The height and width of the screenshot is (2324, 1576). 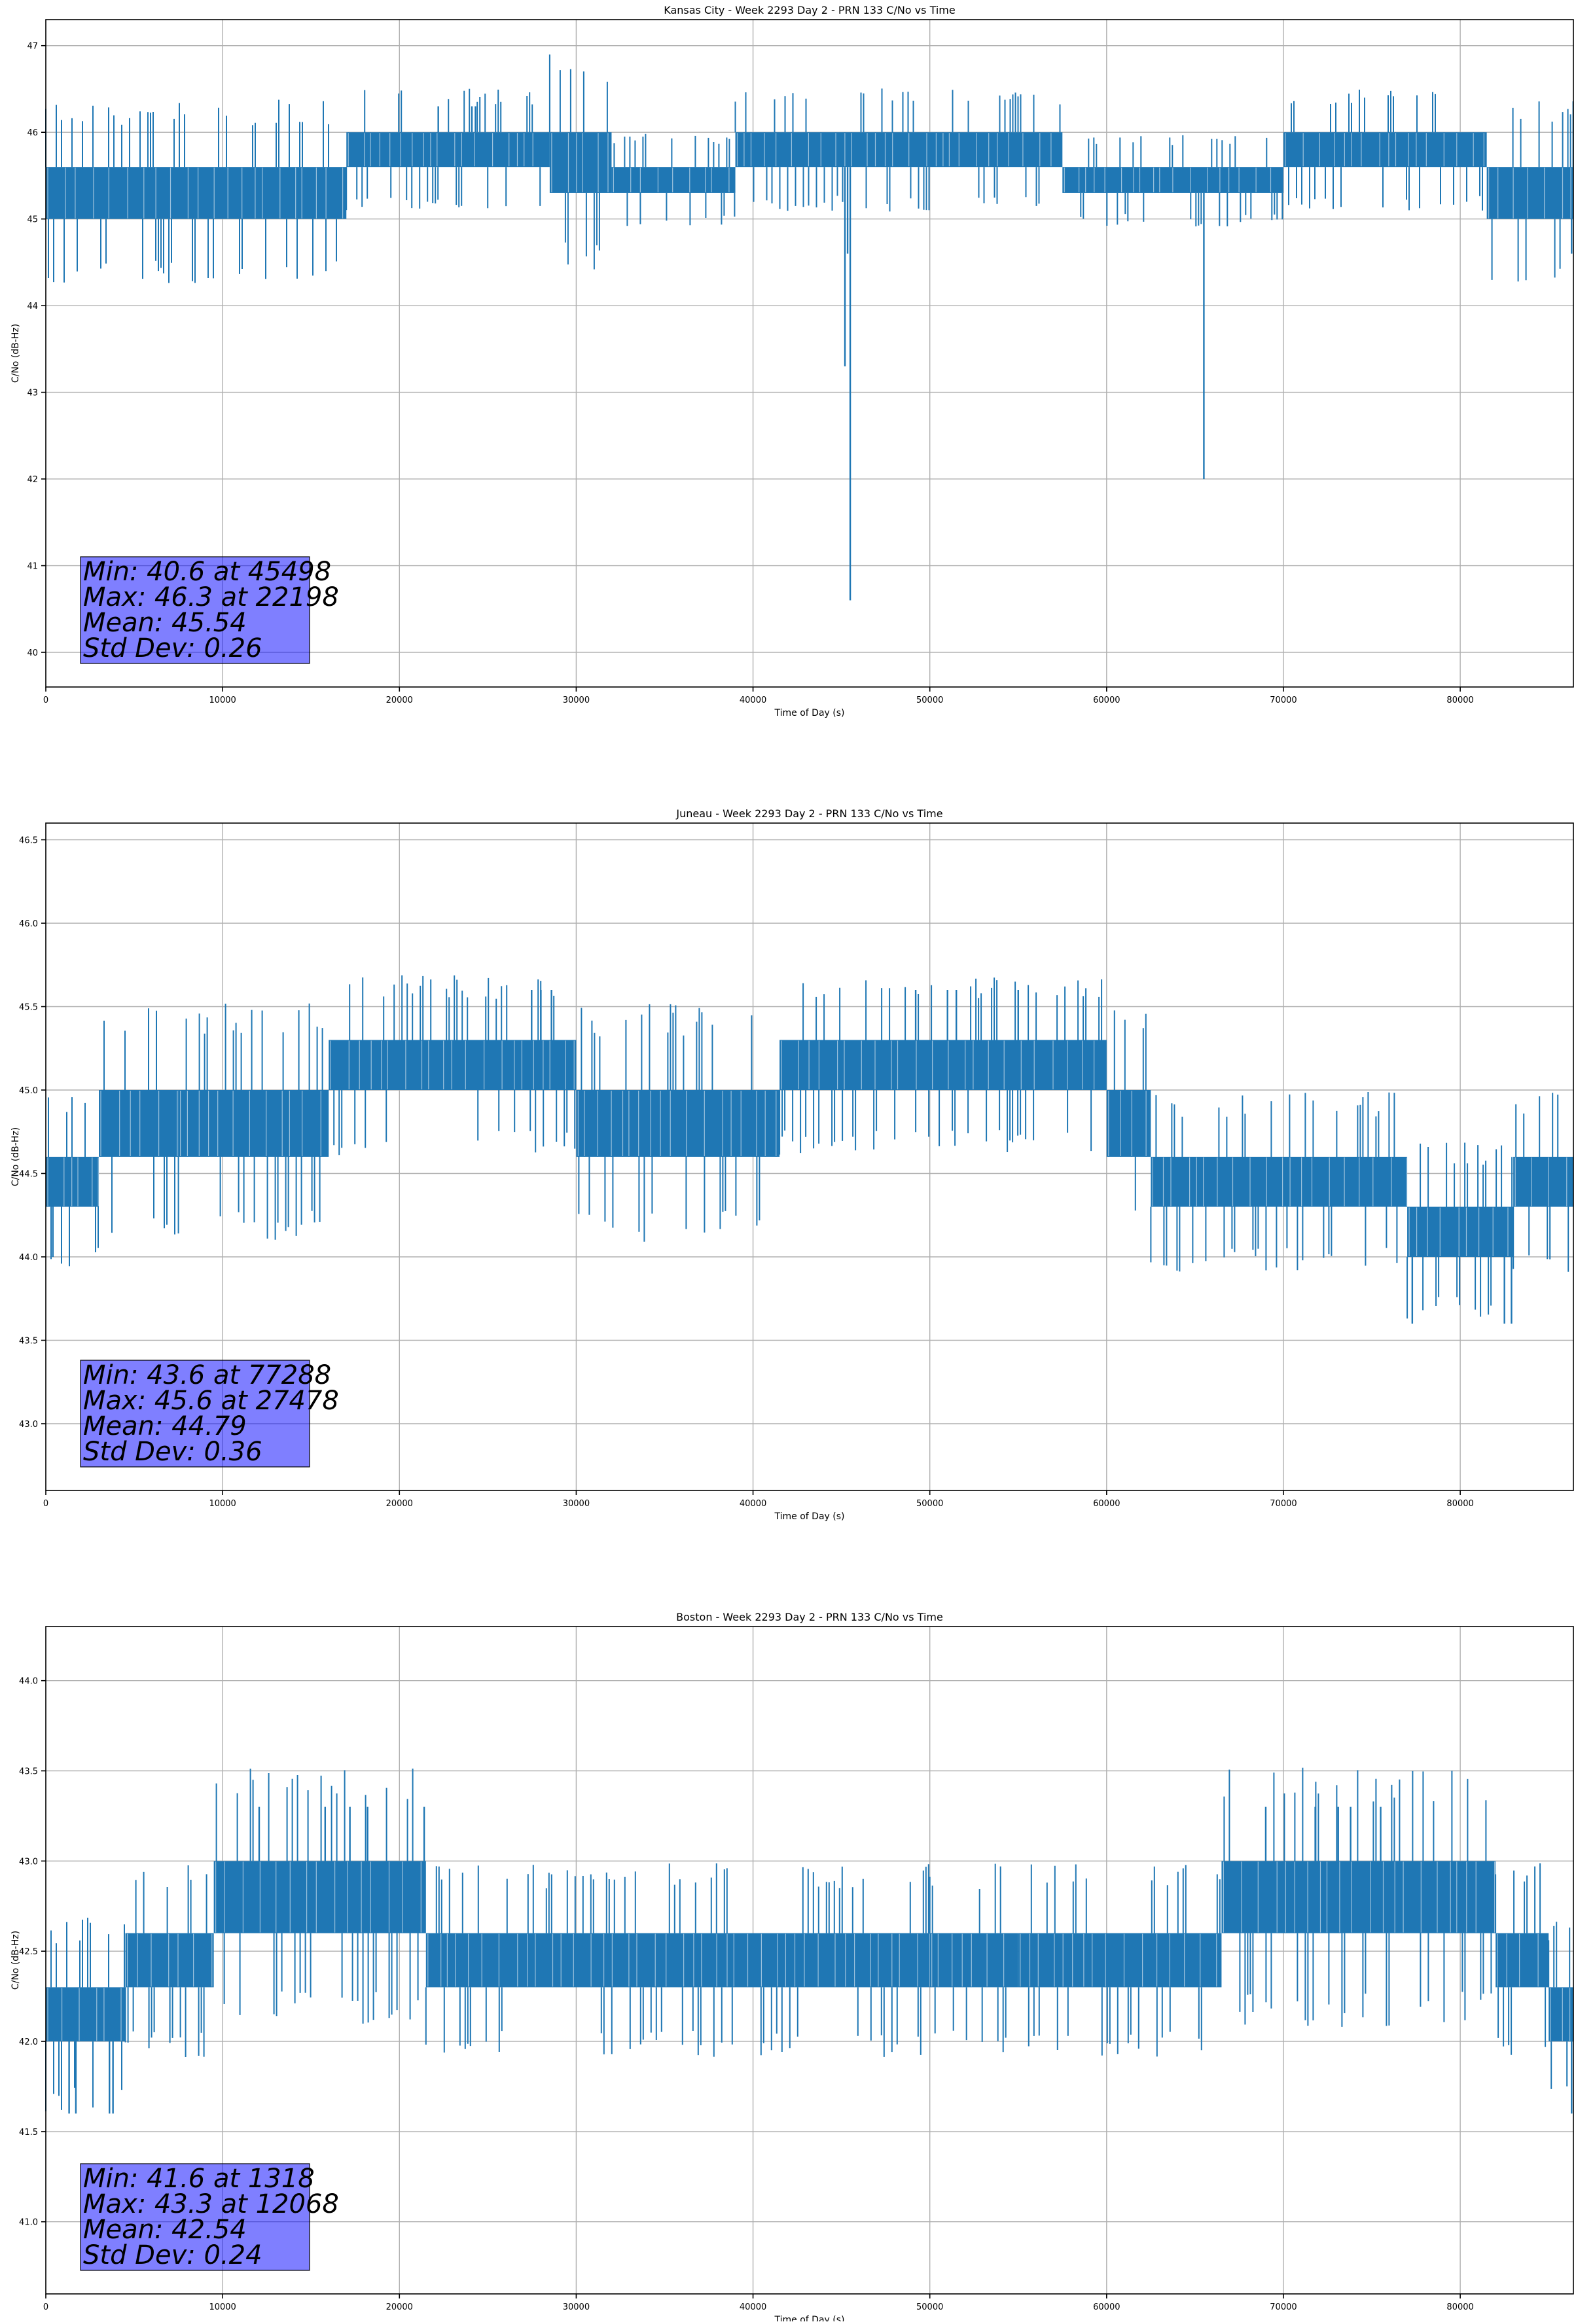 What do you see at coordinates (28, 2042) in the screenshot?
I see `y-tick-label: 42.0` at bounding box center [28, 2042].